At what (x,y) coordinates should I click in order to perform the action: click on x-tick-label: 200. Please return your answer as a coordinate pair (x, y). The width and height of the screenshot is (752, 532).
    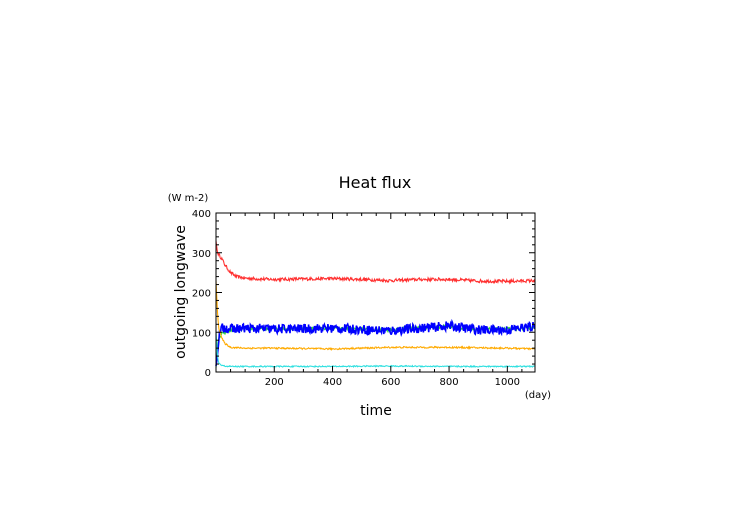
    Looking at the image, I should click on (274, 382).